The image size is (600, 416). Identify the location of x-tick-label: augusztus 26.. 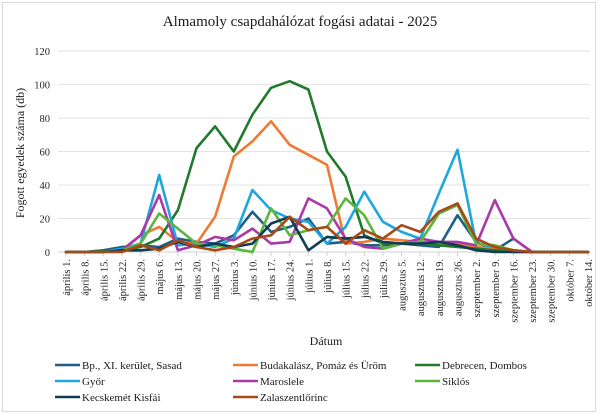
(459, 287).